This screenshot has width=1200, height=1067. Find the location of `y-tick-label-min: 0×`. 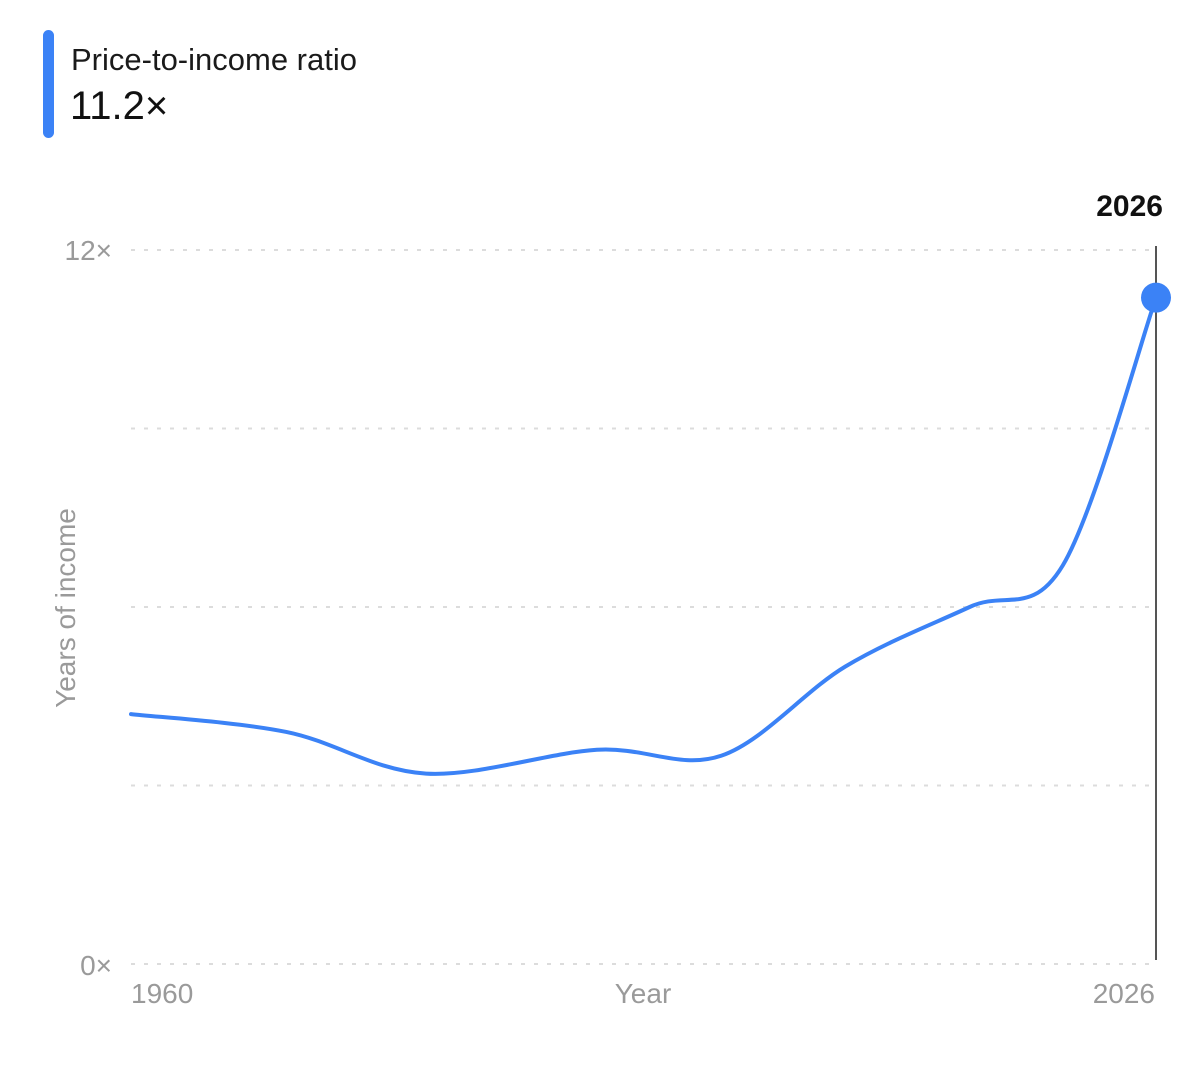

y-tick-label-min: 0× is located at coordinates (96, 965).